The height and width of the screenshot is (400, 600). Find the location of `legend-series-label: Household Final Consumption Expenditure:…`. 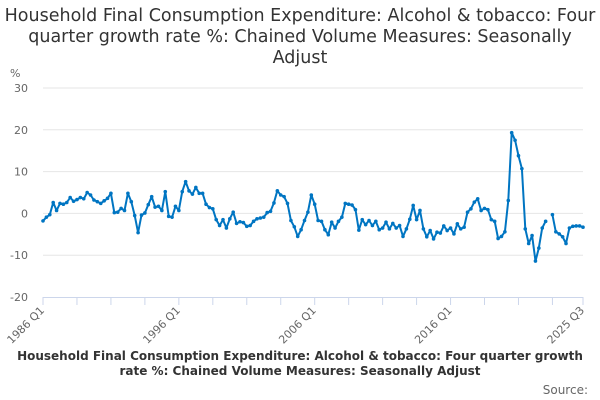

legend-series-label: Household Final Consumption Expenditure:… is located at coordinates (300, 363).